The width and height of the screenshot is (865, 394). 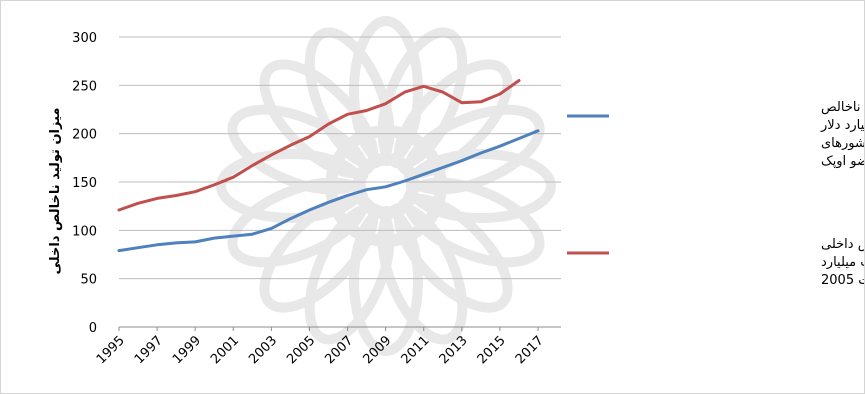 What do you see at coordinates (842, 143) in the screenshot?
I see `legend-label-line: ثابت 2005در کشورهای` at bounding box center [842, 143].